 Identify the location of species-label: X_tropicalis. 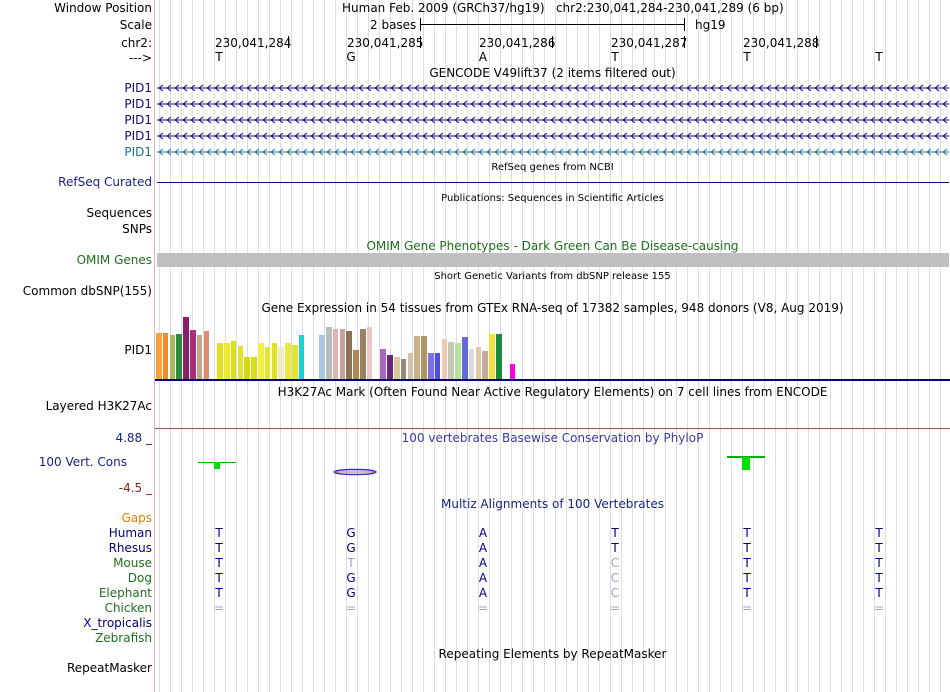
(117, 623).